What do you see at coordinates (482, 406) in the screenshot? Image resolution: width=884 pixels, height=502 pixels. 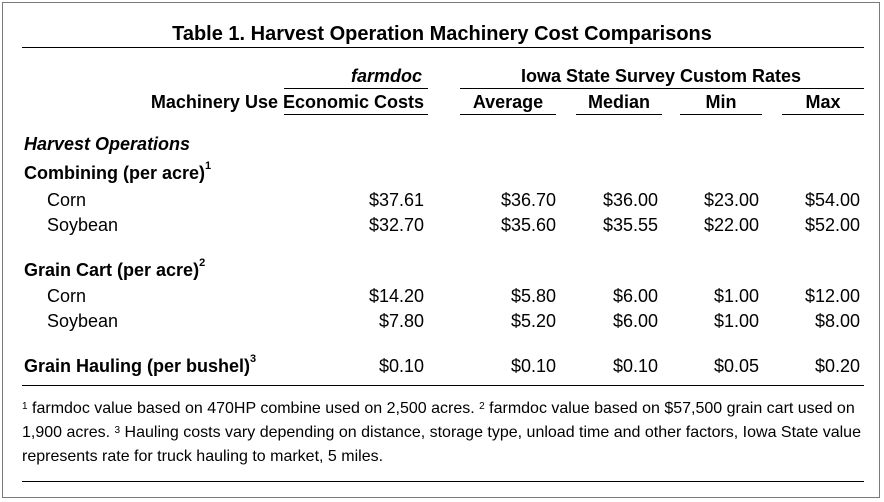 I see `footnote-2-mark: 2` at bounding box center [482, 406].